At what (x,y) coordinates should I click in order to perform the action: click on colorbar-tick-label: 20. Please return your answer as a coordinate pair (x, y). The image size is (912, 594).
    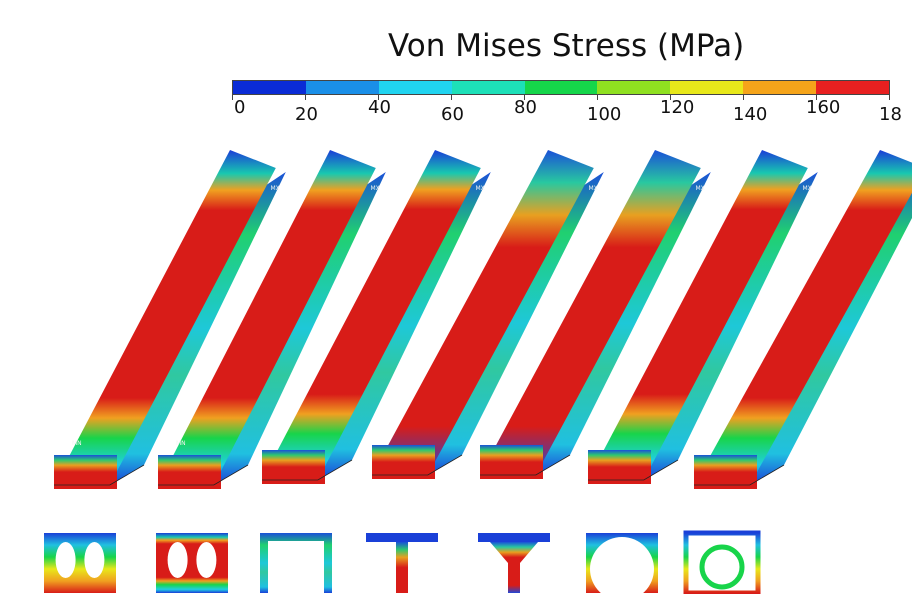
    Looking at the image, I should click on (306, 114).